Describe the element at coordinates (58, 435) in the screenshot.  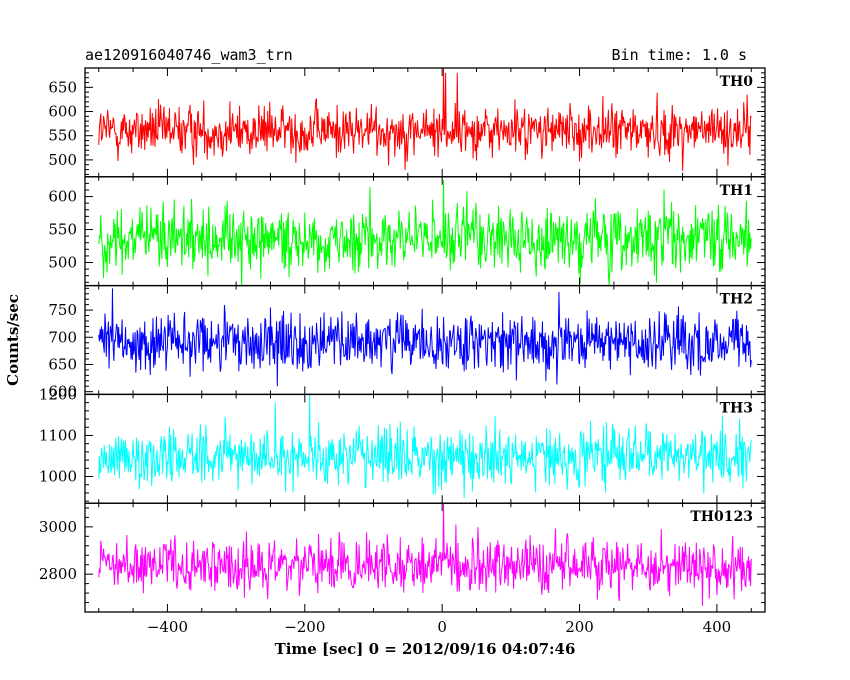
I see `y-tick-label-th3: 1100` at that location.